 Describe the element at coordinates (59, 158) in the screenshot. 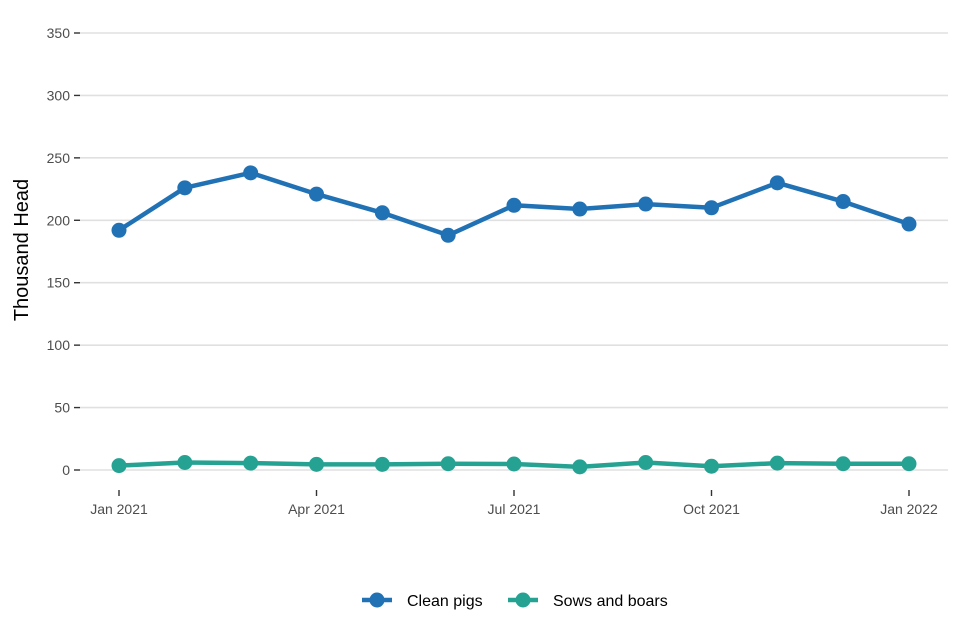

I see `y-tick-label: 250` at that location.